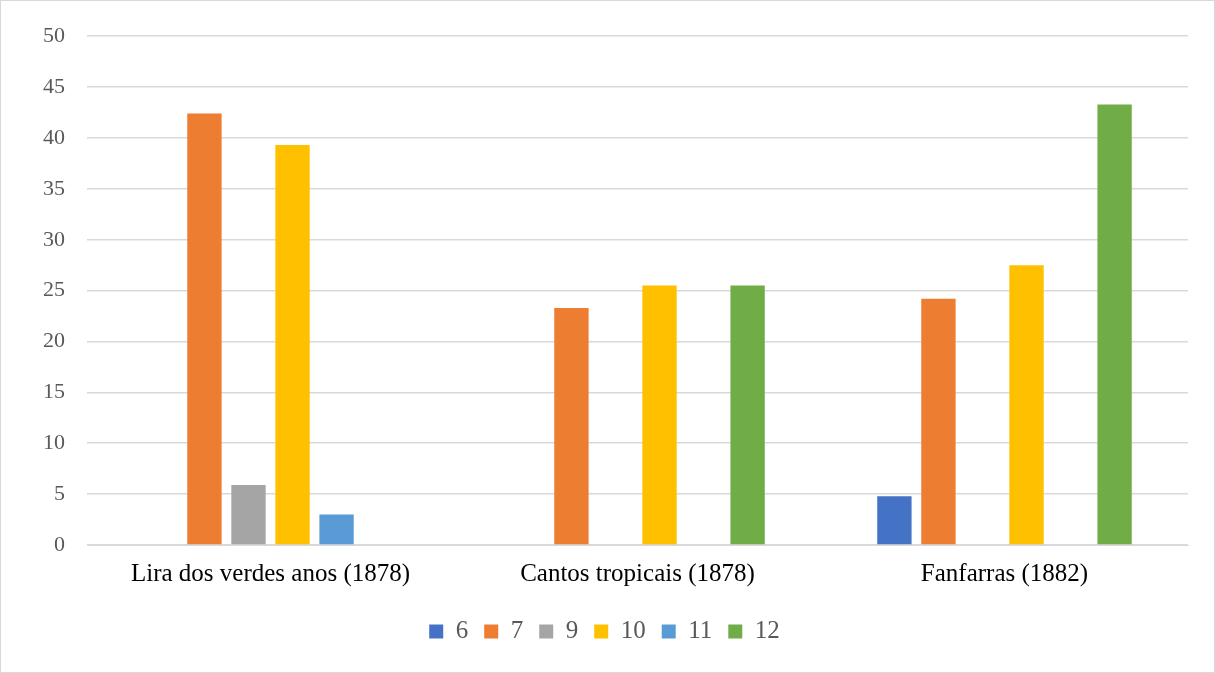  Describe the element at coordinates (700, 630) in the screenshot. I see `legend-label: 11` at that location.